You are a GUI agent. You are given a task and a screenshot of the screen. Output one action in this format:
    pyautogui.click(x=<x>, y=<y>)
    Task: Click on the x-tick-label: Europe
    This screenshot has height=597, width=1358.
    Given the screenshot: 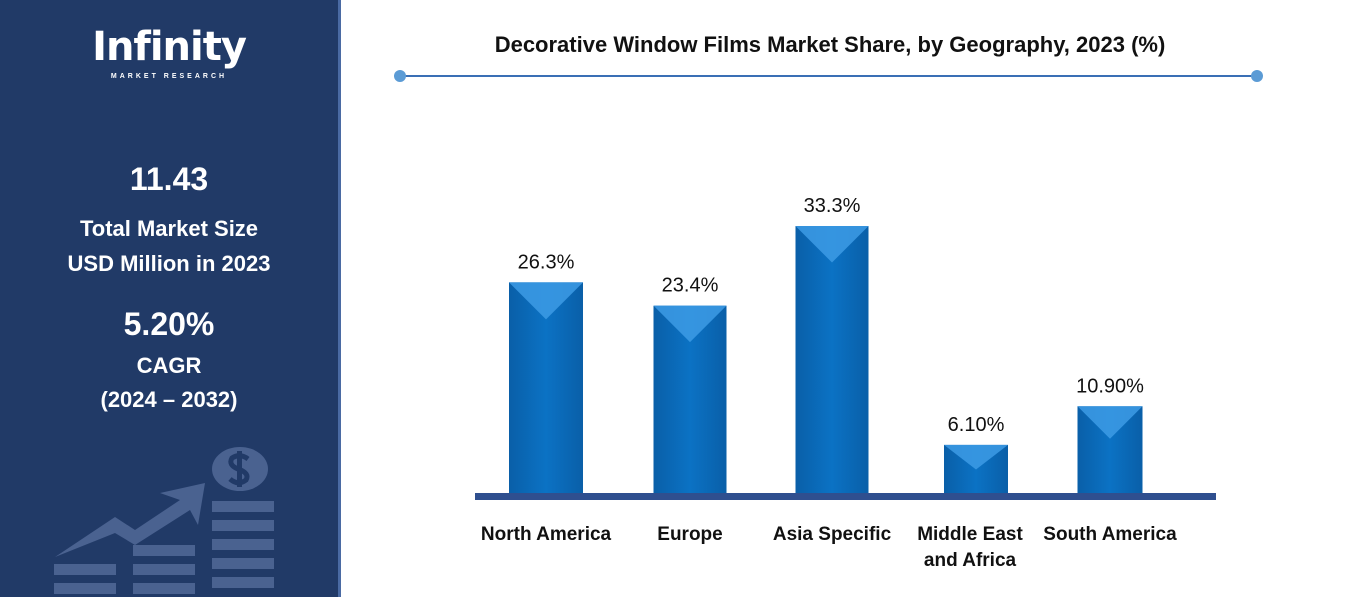 What is the action you would take?
    pyautogui.click(x=689, y=534)
    